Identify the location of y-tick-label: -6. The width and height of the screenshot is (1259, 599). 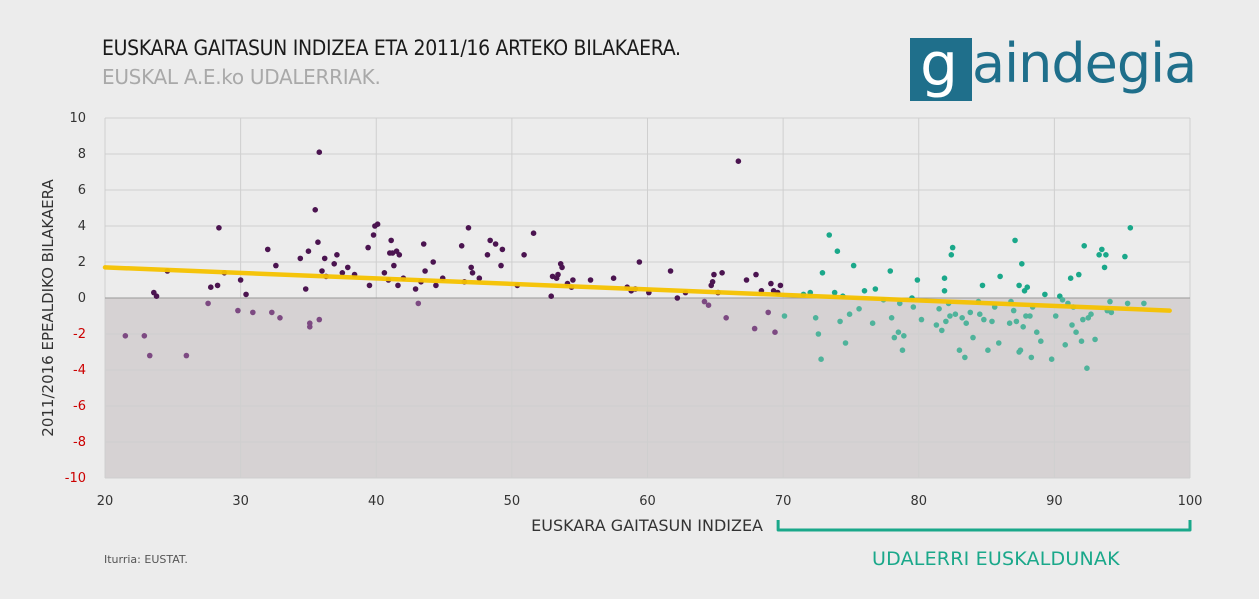
(79, 406).